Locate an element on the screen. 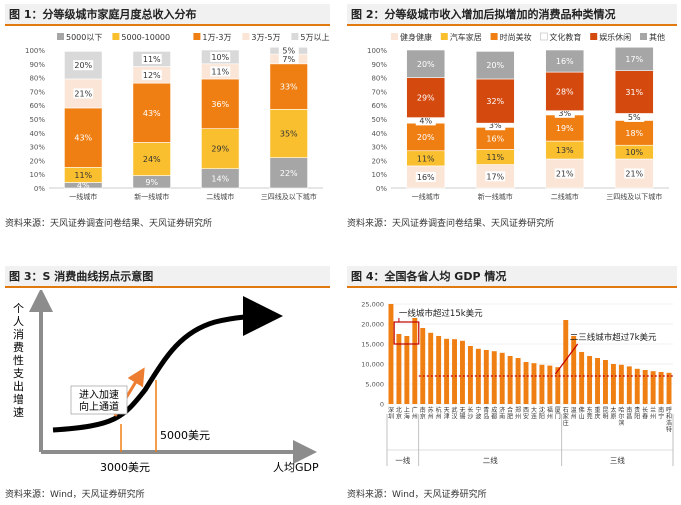 Image resolution: width=681 pixels, height=505 pixels. data-label: 3% is located at coordinates (564, 113).